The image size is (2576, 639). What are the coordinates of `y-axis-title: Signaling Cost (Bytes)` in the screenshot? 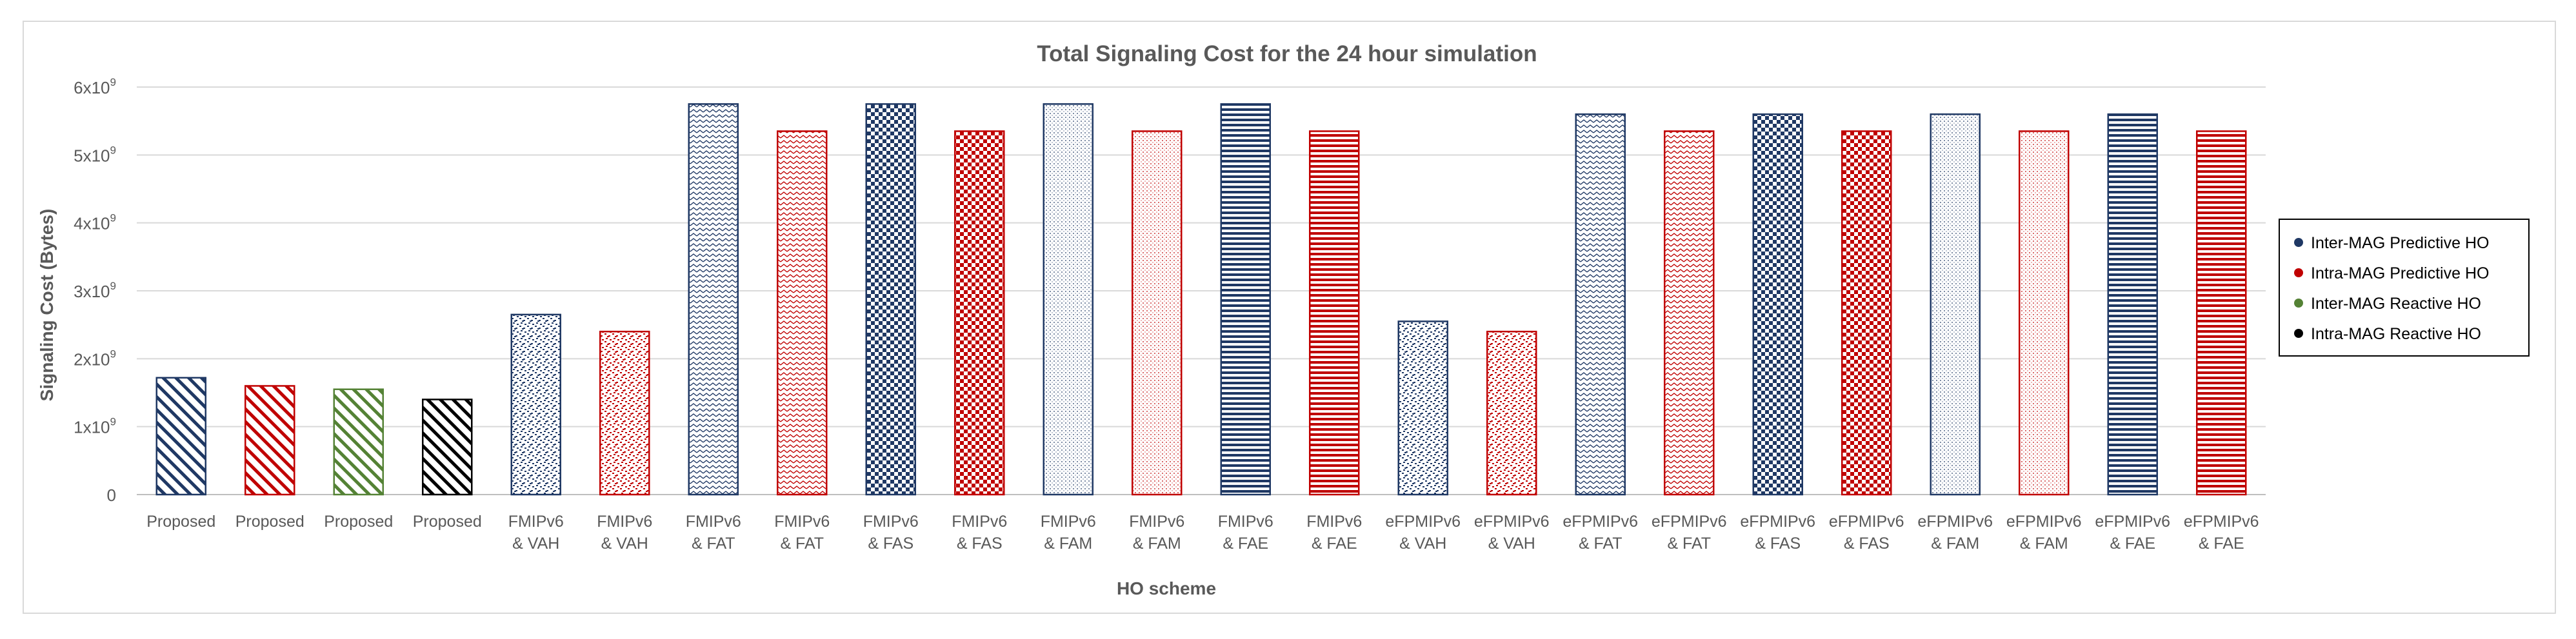 It's located at (47, 305).